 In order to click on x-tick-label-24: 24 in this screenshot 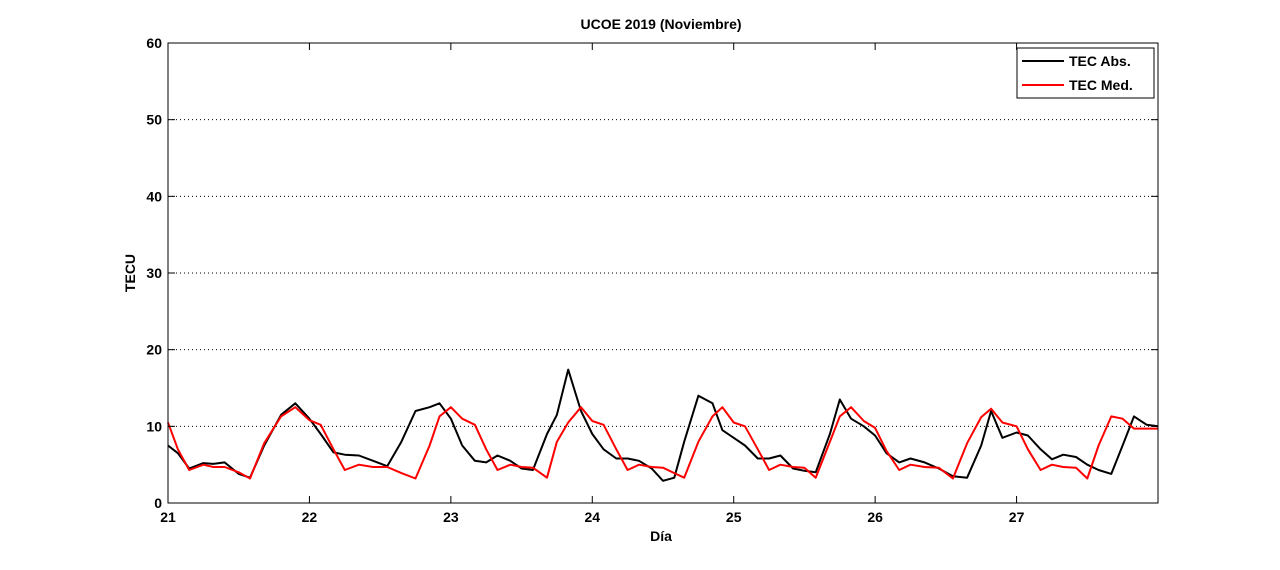, I will do `click(592, 517)`.